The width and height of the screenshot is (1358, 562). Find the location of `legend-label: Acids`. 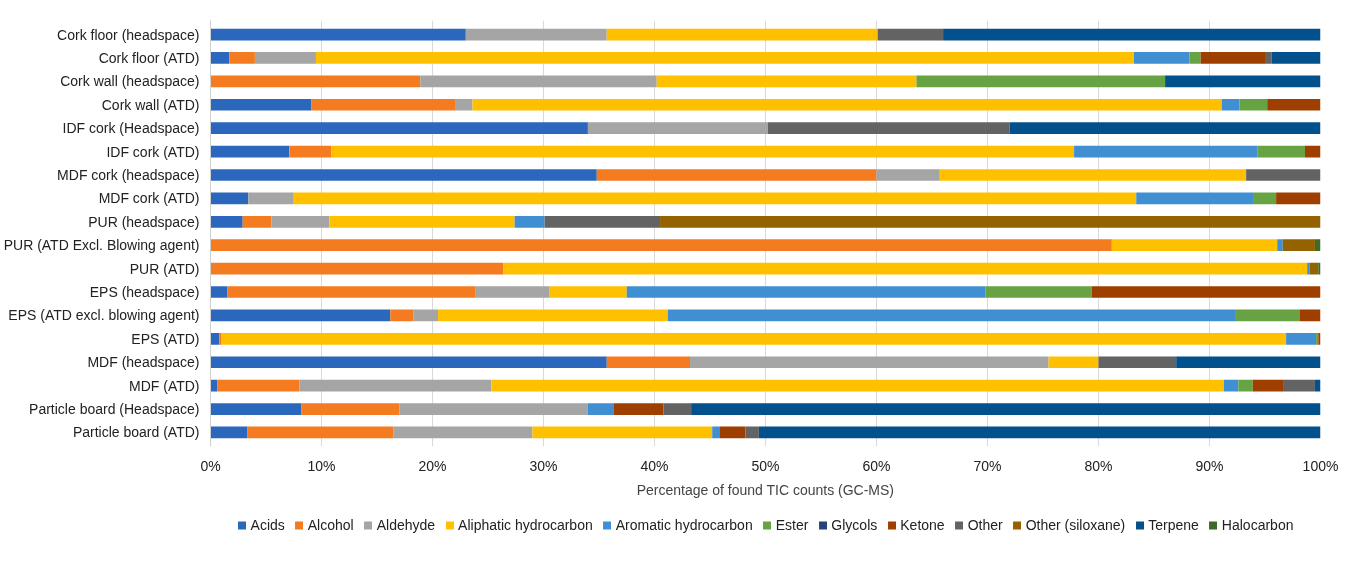

legend-label: Acids is located at coordinates (267, 525).